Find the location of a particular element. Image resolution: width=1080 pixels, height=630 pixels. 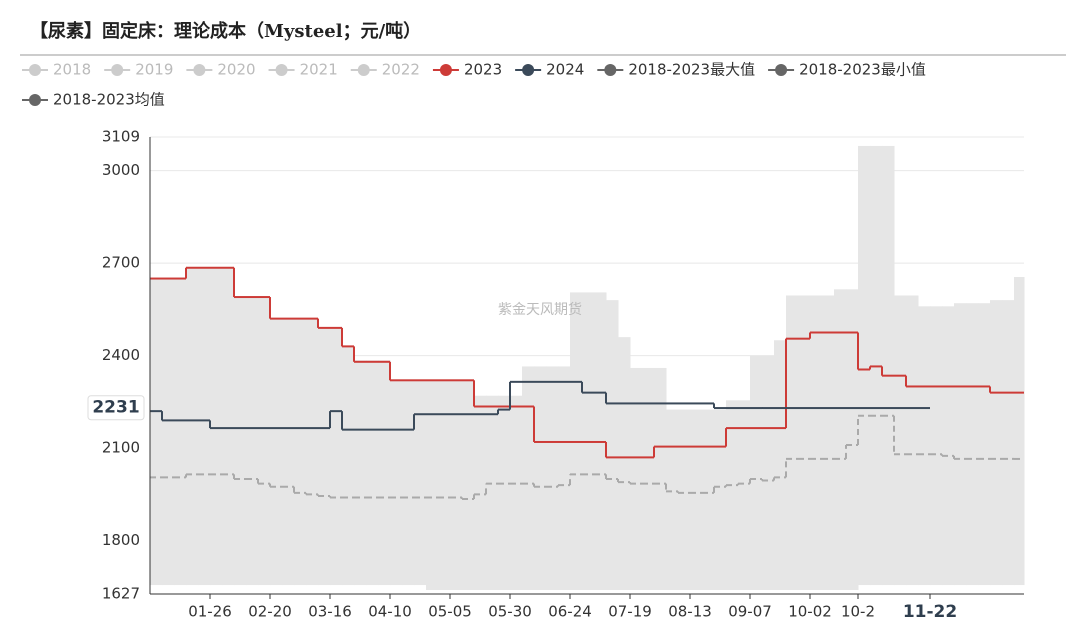

legend-item: 2018-2023最小值 is located at coordinates (847, 70).